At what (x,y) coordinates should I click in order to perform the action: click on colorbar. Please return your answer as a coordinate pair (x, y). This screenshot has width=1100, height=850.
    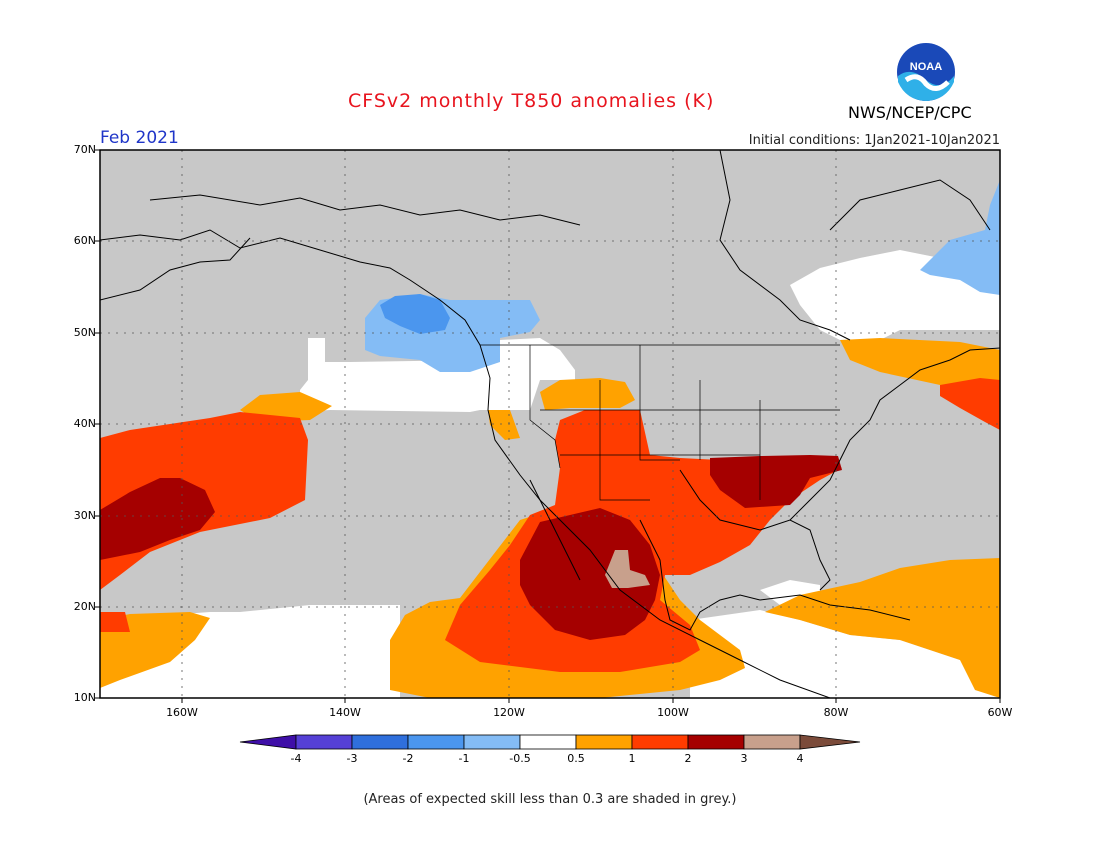
    Looking at the image, I should click on (550, 742).